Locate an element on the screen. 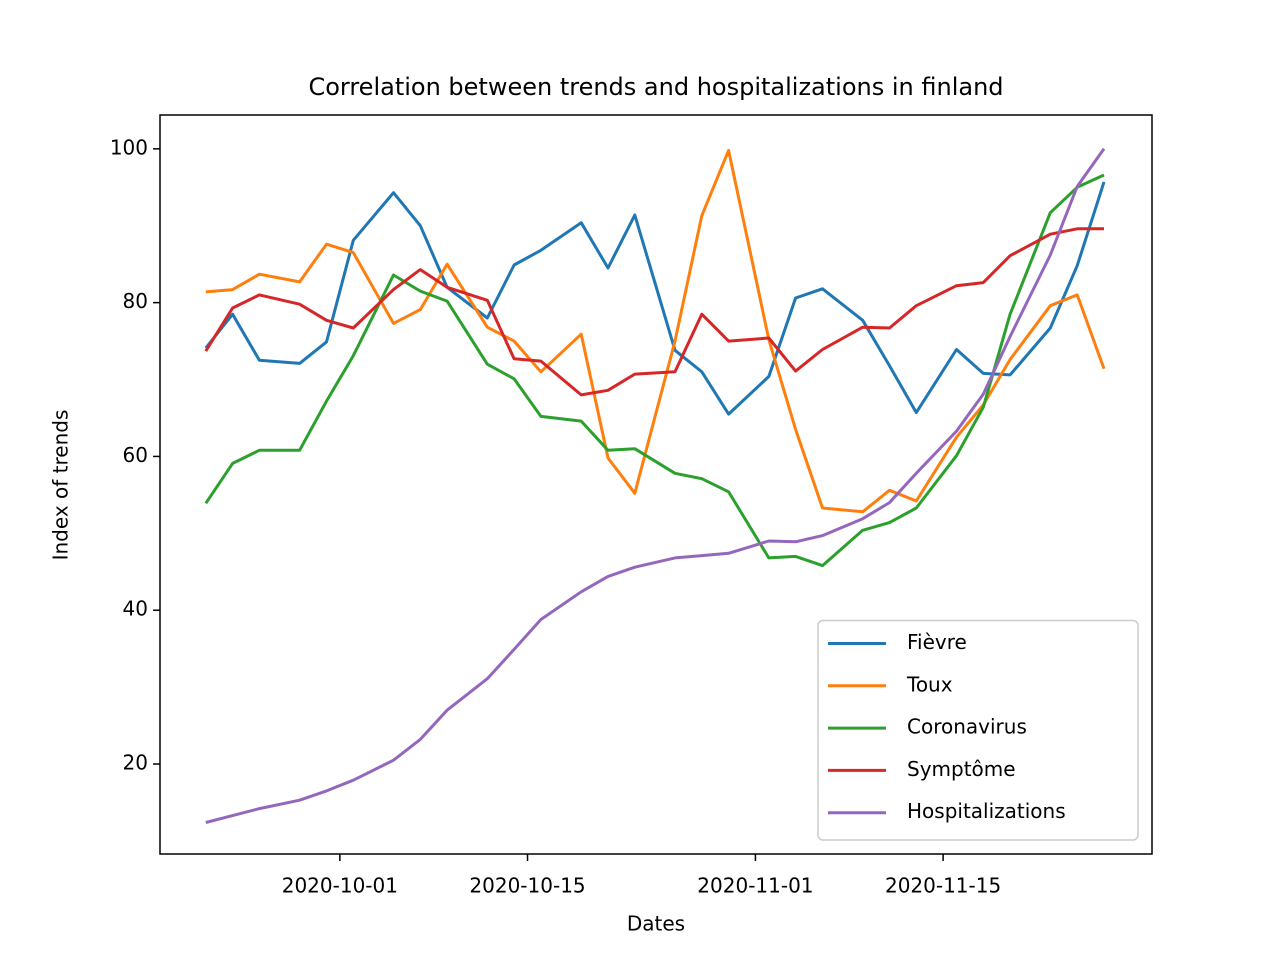 This screenshot has height=960, width=1280. legend-label: Hospitalizations is located at coordinates (986, 811).